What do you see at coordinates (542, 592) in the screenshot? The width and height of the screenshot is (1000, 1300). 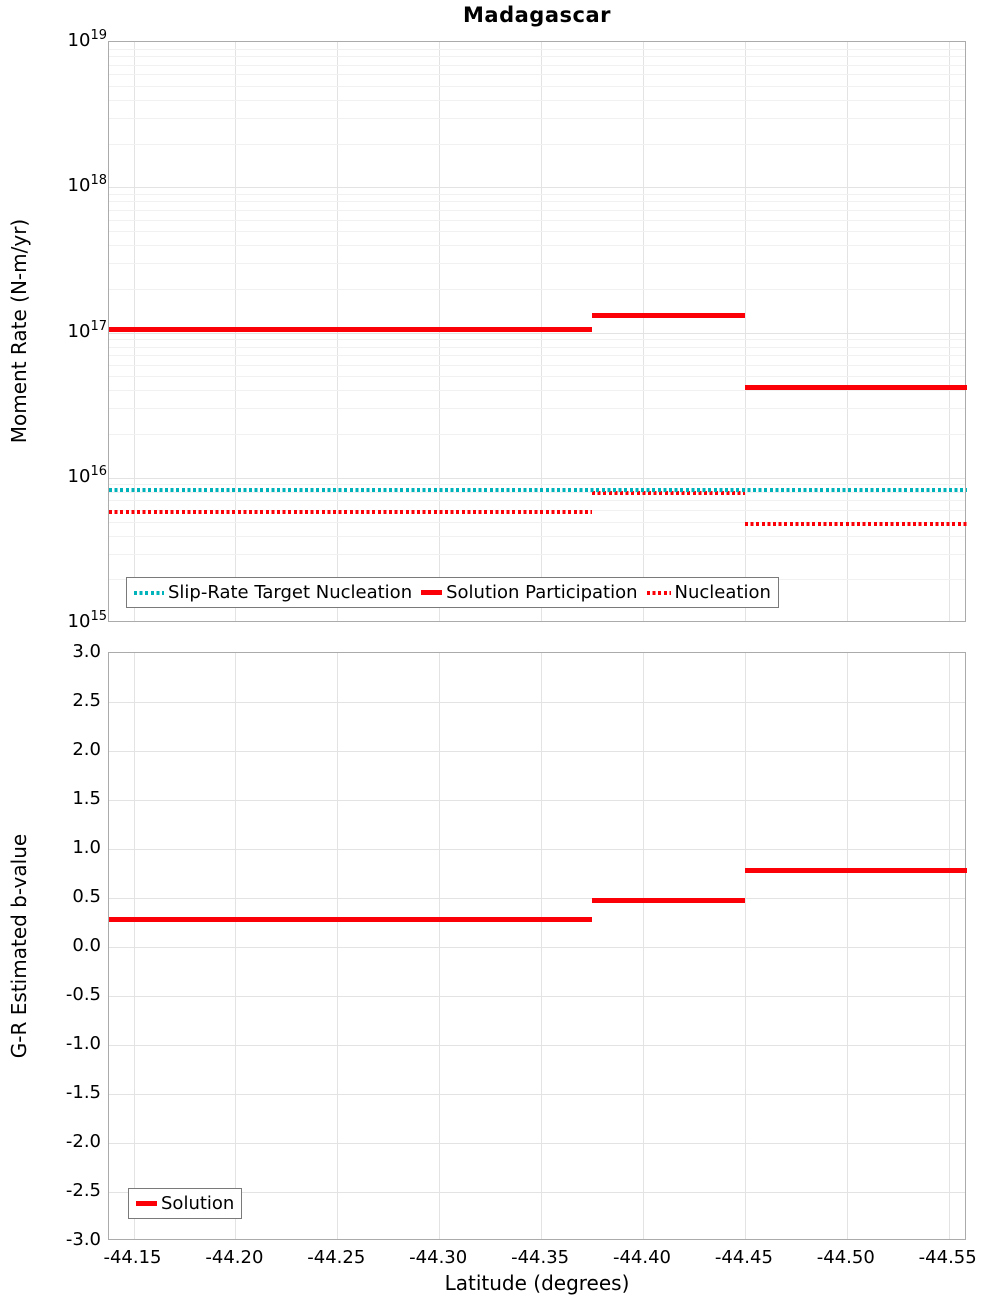 I see `legend-label-solution-participation: Solution Participation` at bounding box center [542, 592].